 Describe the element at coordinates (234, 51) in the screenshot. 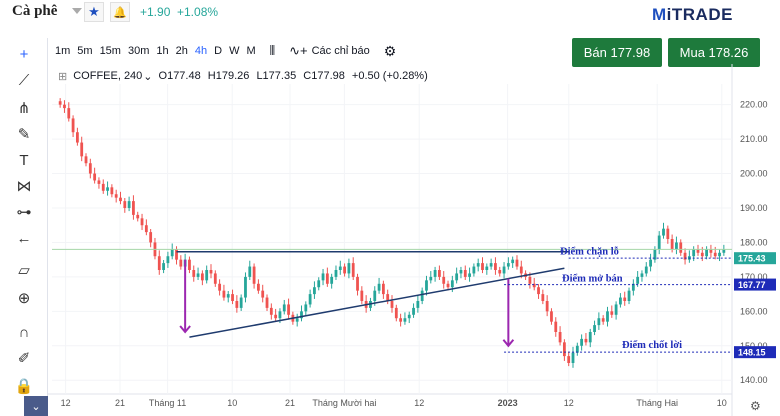

I see `timeframe-w: W` at that location.